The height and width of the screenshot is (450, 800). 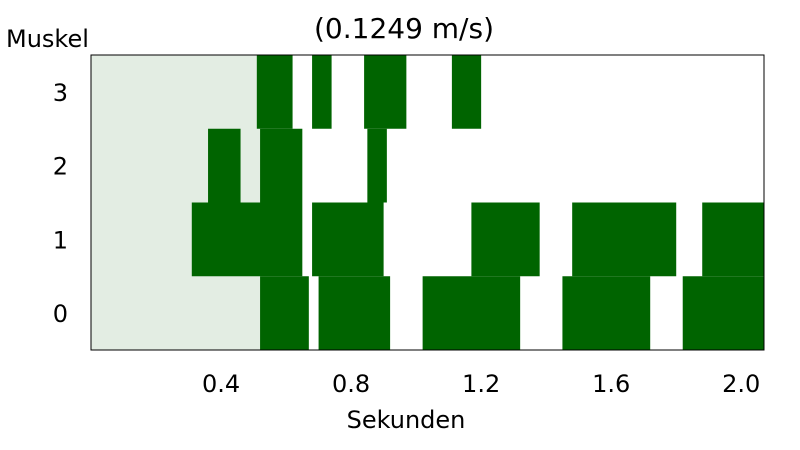 What do you see at coordinates (406, 420) in the screenshot?
I see `x-axis-label: Sekunden` at bounding box center [406, 420].